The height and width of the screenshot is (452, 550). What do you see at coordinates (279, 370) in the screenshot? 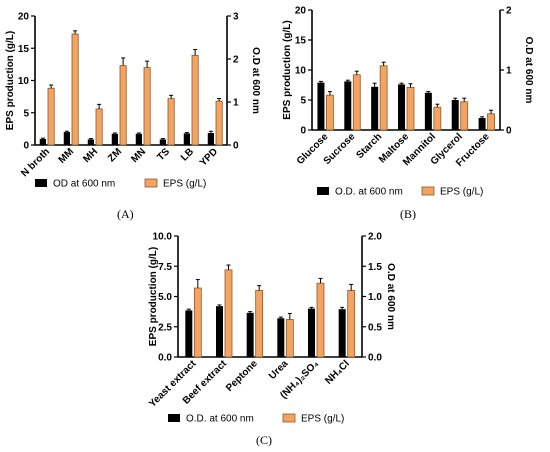
I see `category-label: Urea` at bounding box center [279, 370].